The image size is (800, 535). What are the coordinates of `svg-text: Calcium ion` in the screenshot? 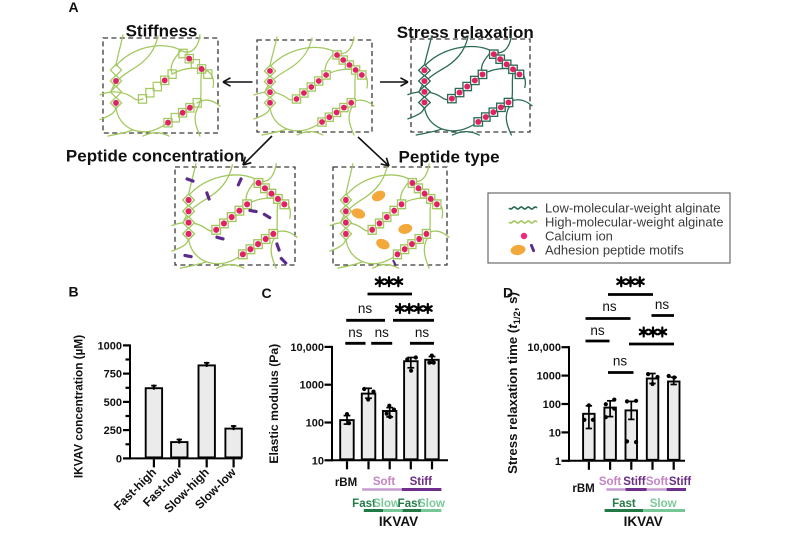 It's located at (579, 236).